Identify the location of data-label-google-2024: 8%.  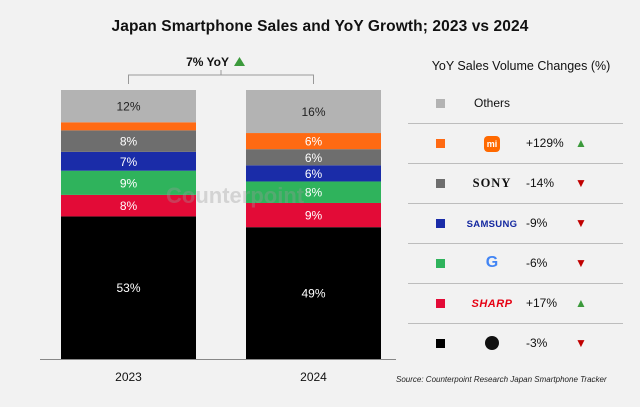
(314, 193).